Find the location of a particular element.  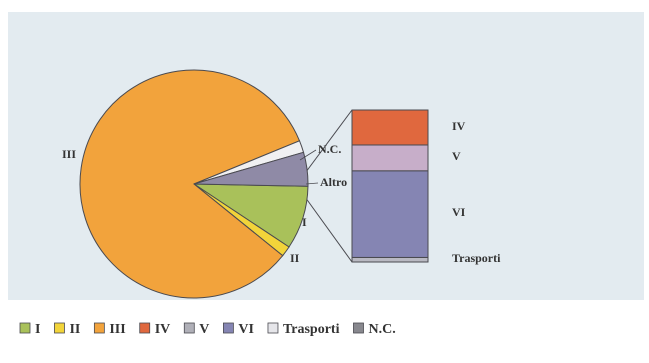

legend-item-iv: IV is located at coordinates (155, 329).